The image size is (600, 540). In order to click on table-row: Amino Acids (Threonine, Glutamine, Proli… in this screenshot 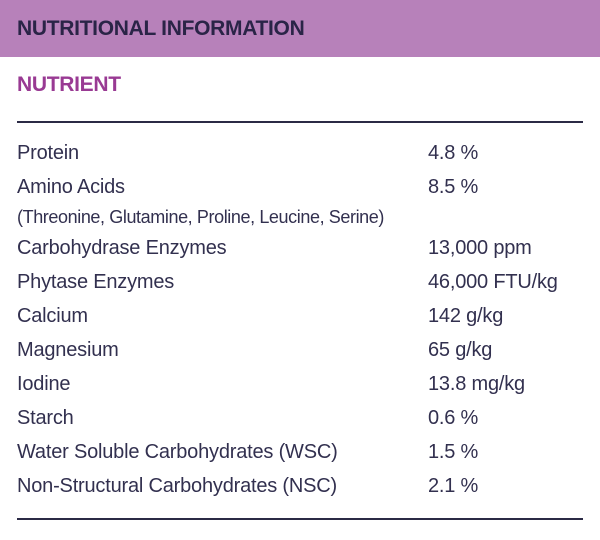, I will do `click(300, 200)`.